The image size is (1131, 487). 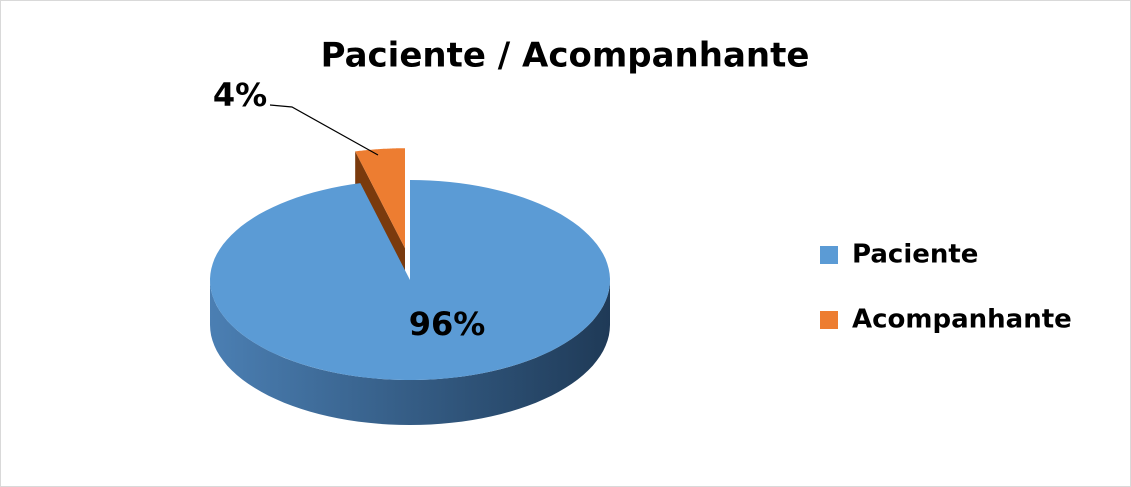 What do you see at coordinates (962, 320) in the screenshot?
I see `legend-label: Acompanhante` at bounding box center [962, 320].